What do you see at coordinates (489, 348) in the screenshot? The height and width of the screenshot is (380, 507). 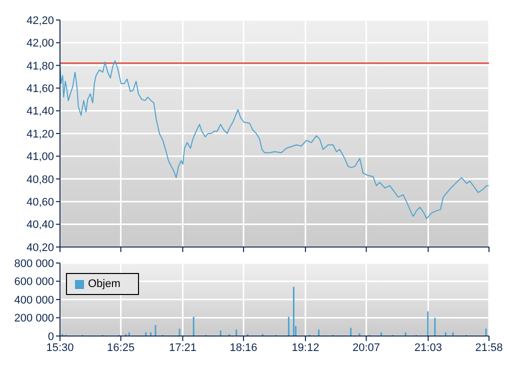 I see `x-tick-label: 21:58` at bounding box center [489, 348].